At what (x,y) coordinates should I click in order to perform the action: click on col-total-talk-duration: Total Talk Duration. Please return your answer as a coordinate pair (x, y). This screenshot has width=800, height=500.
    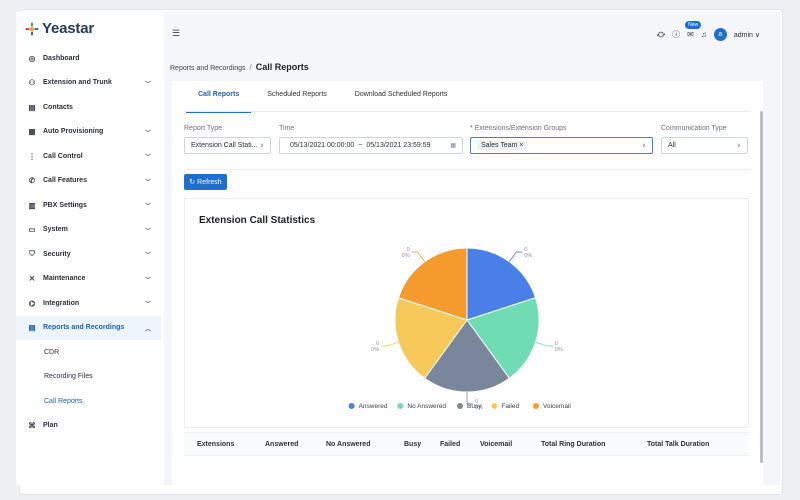
    Looking at the image, I should click on (678, 444).